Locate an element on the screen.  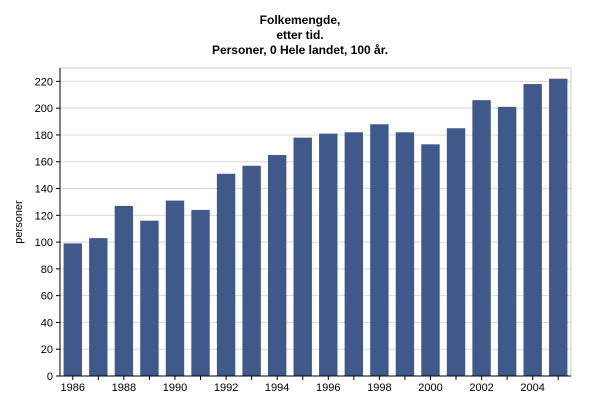
y-axis-ticks: 0 20 40 60 80 100 120 140 160 180 200 220 is located at coordinates (47, 229).